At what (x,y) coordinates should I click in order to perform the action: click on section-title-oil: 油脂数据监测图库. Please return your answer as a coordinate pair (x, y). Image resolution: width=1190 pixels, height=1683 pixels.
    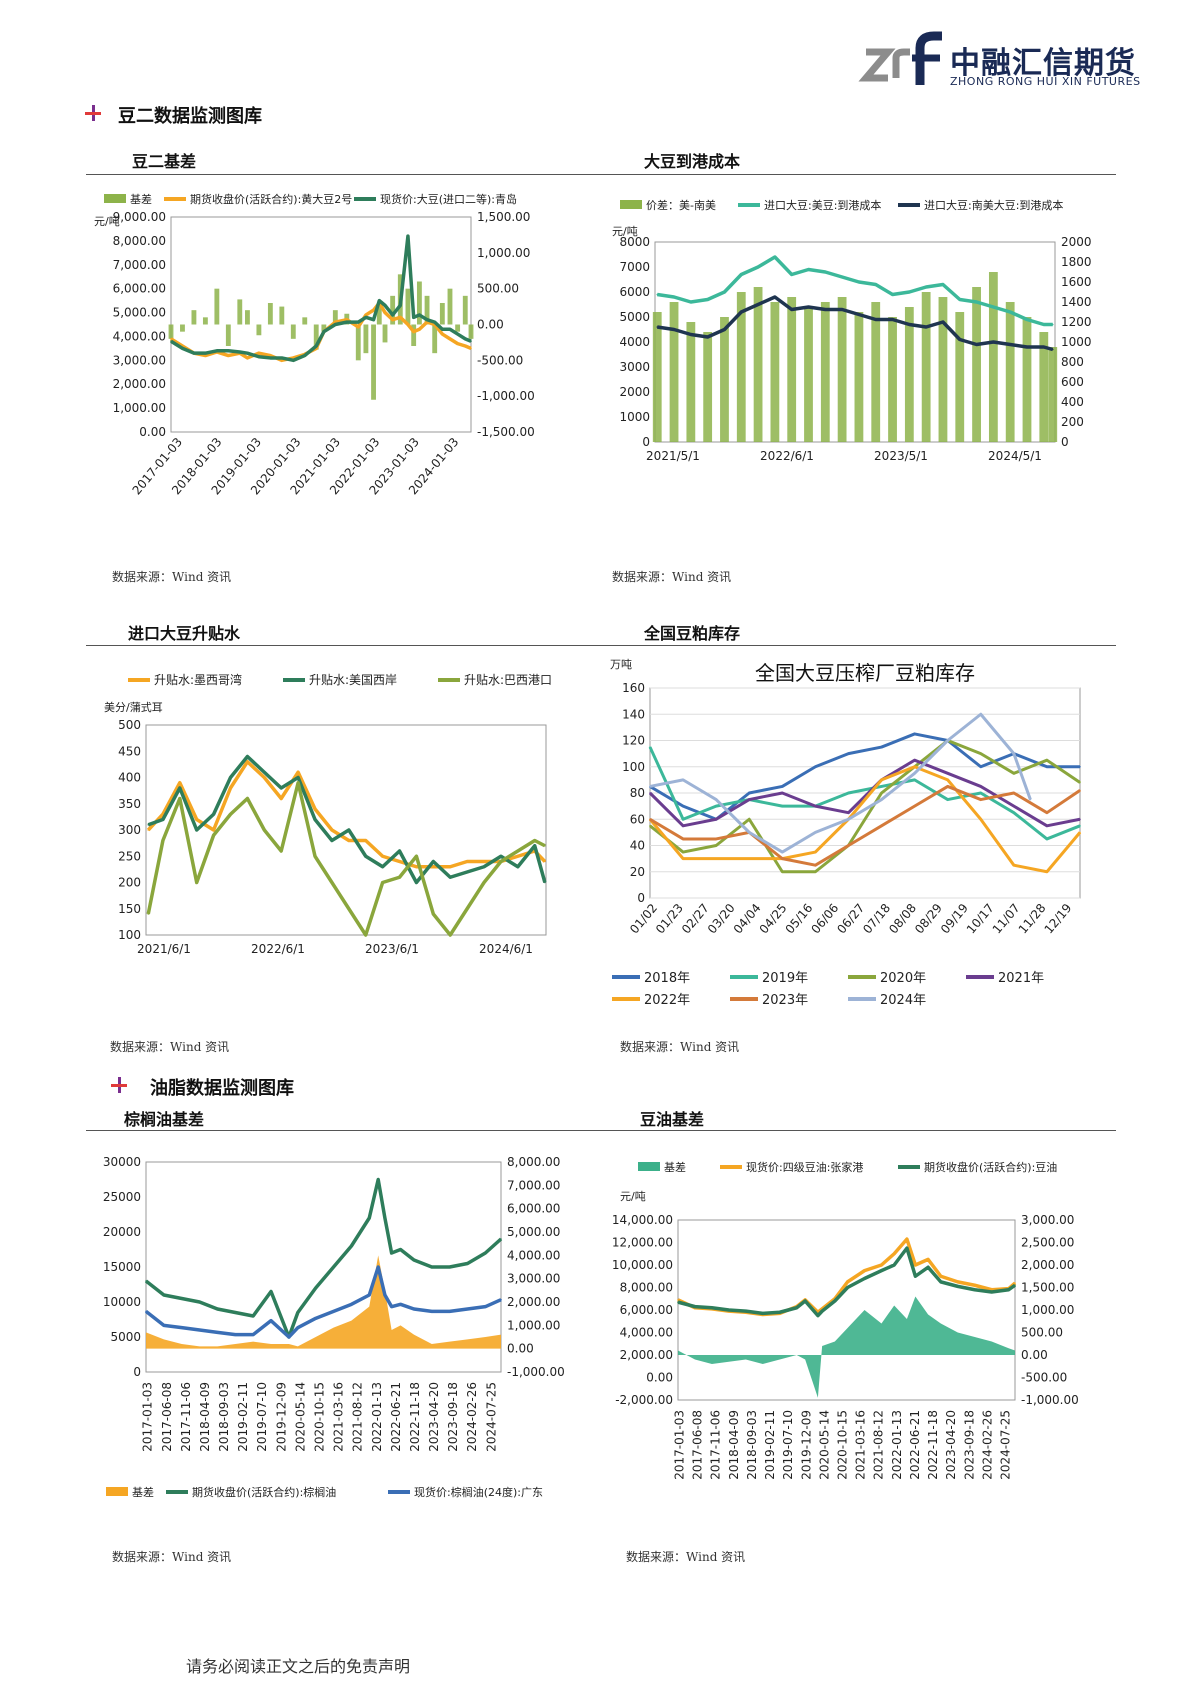
    Looking at the image, I should click on (222, 1088).